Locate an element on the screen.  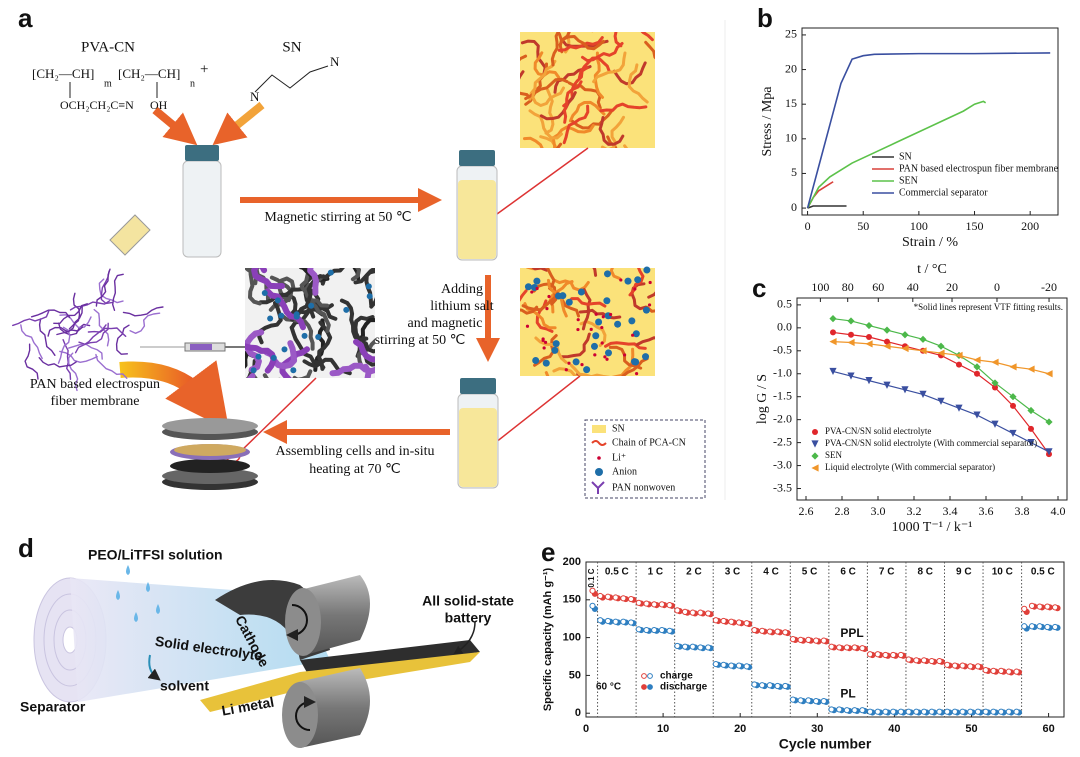
rate-label: 8 C is located at coordinates (925, 572).